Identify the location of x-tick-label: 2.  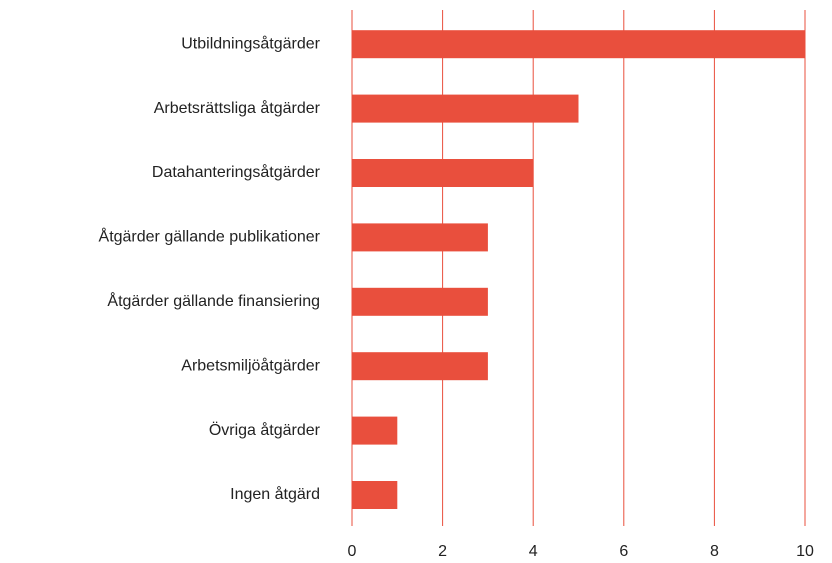
(442, 551).